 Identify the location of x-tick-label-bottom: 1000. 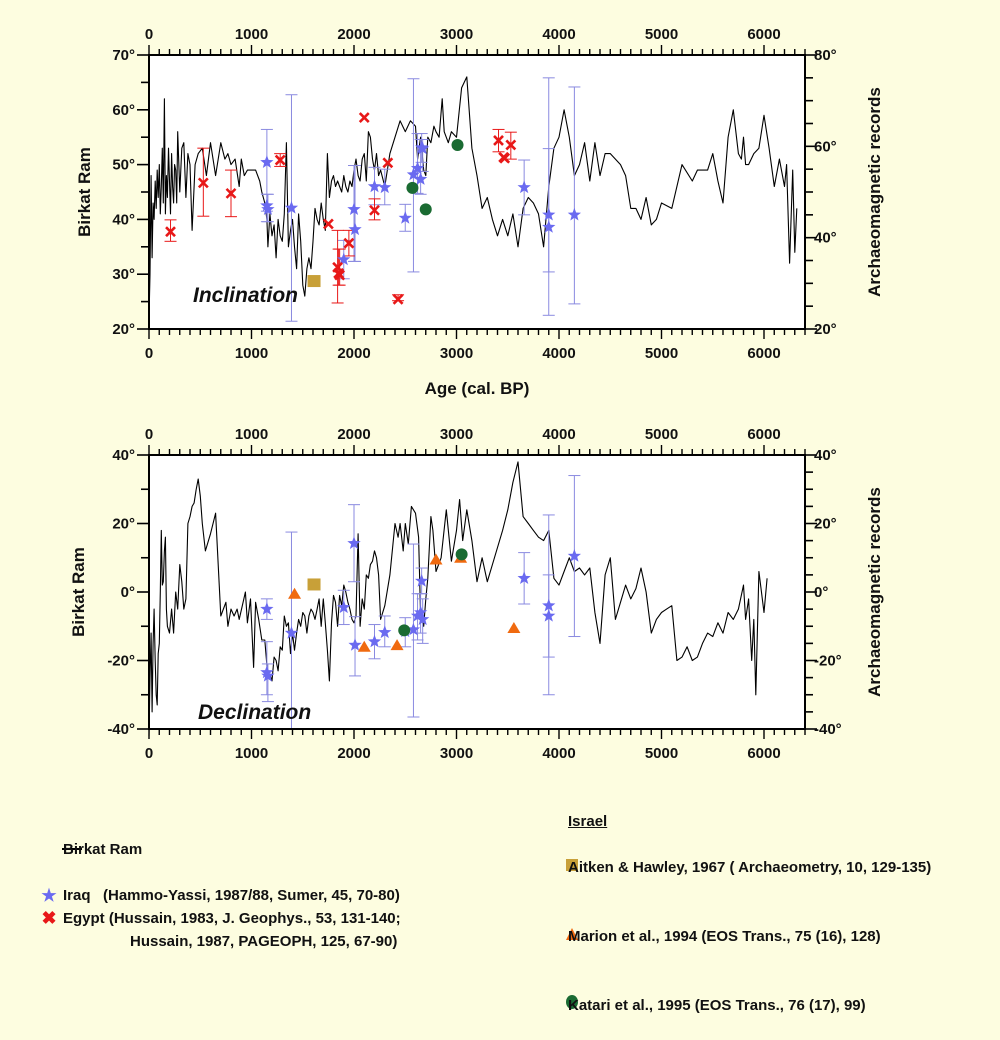
(251, 753).